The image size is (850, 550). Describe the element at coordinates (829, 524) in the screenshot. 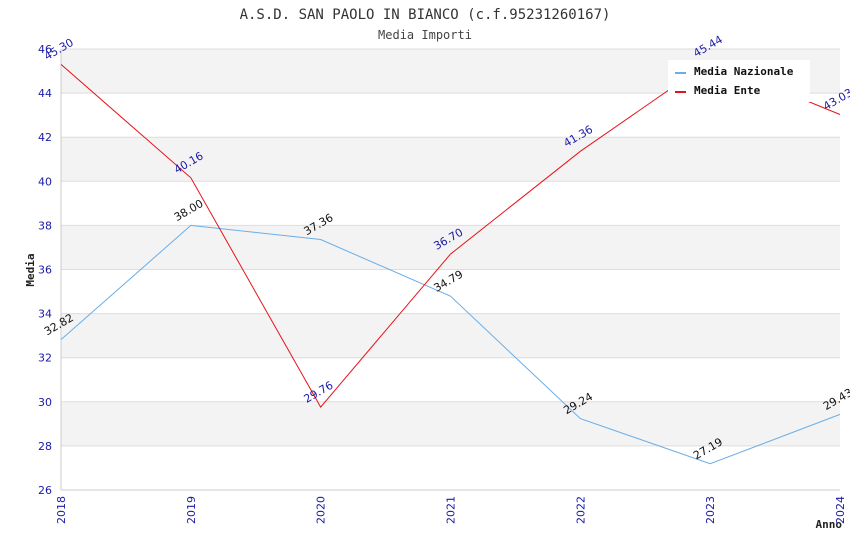

I see `x-axis-label: Anno` at that location.